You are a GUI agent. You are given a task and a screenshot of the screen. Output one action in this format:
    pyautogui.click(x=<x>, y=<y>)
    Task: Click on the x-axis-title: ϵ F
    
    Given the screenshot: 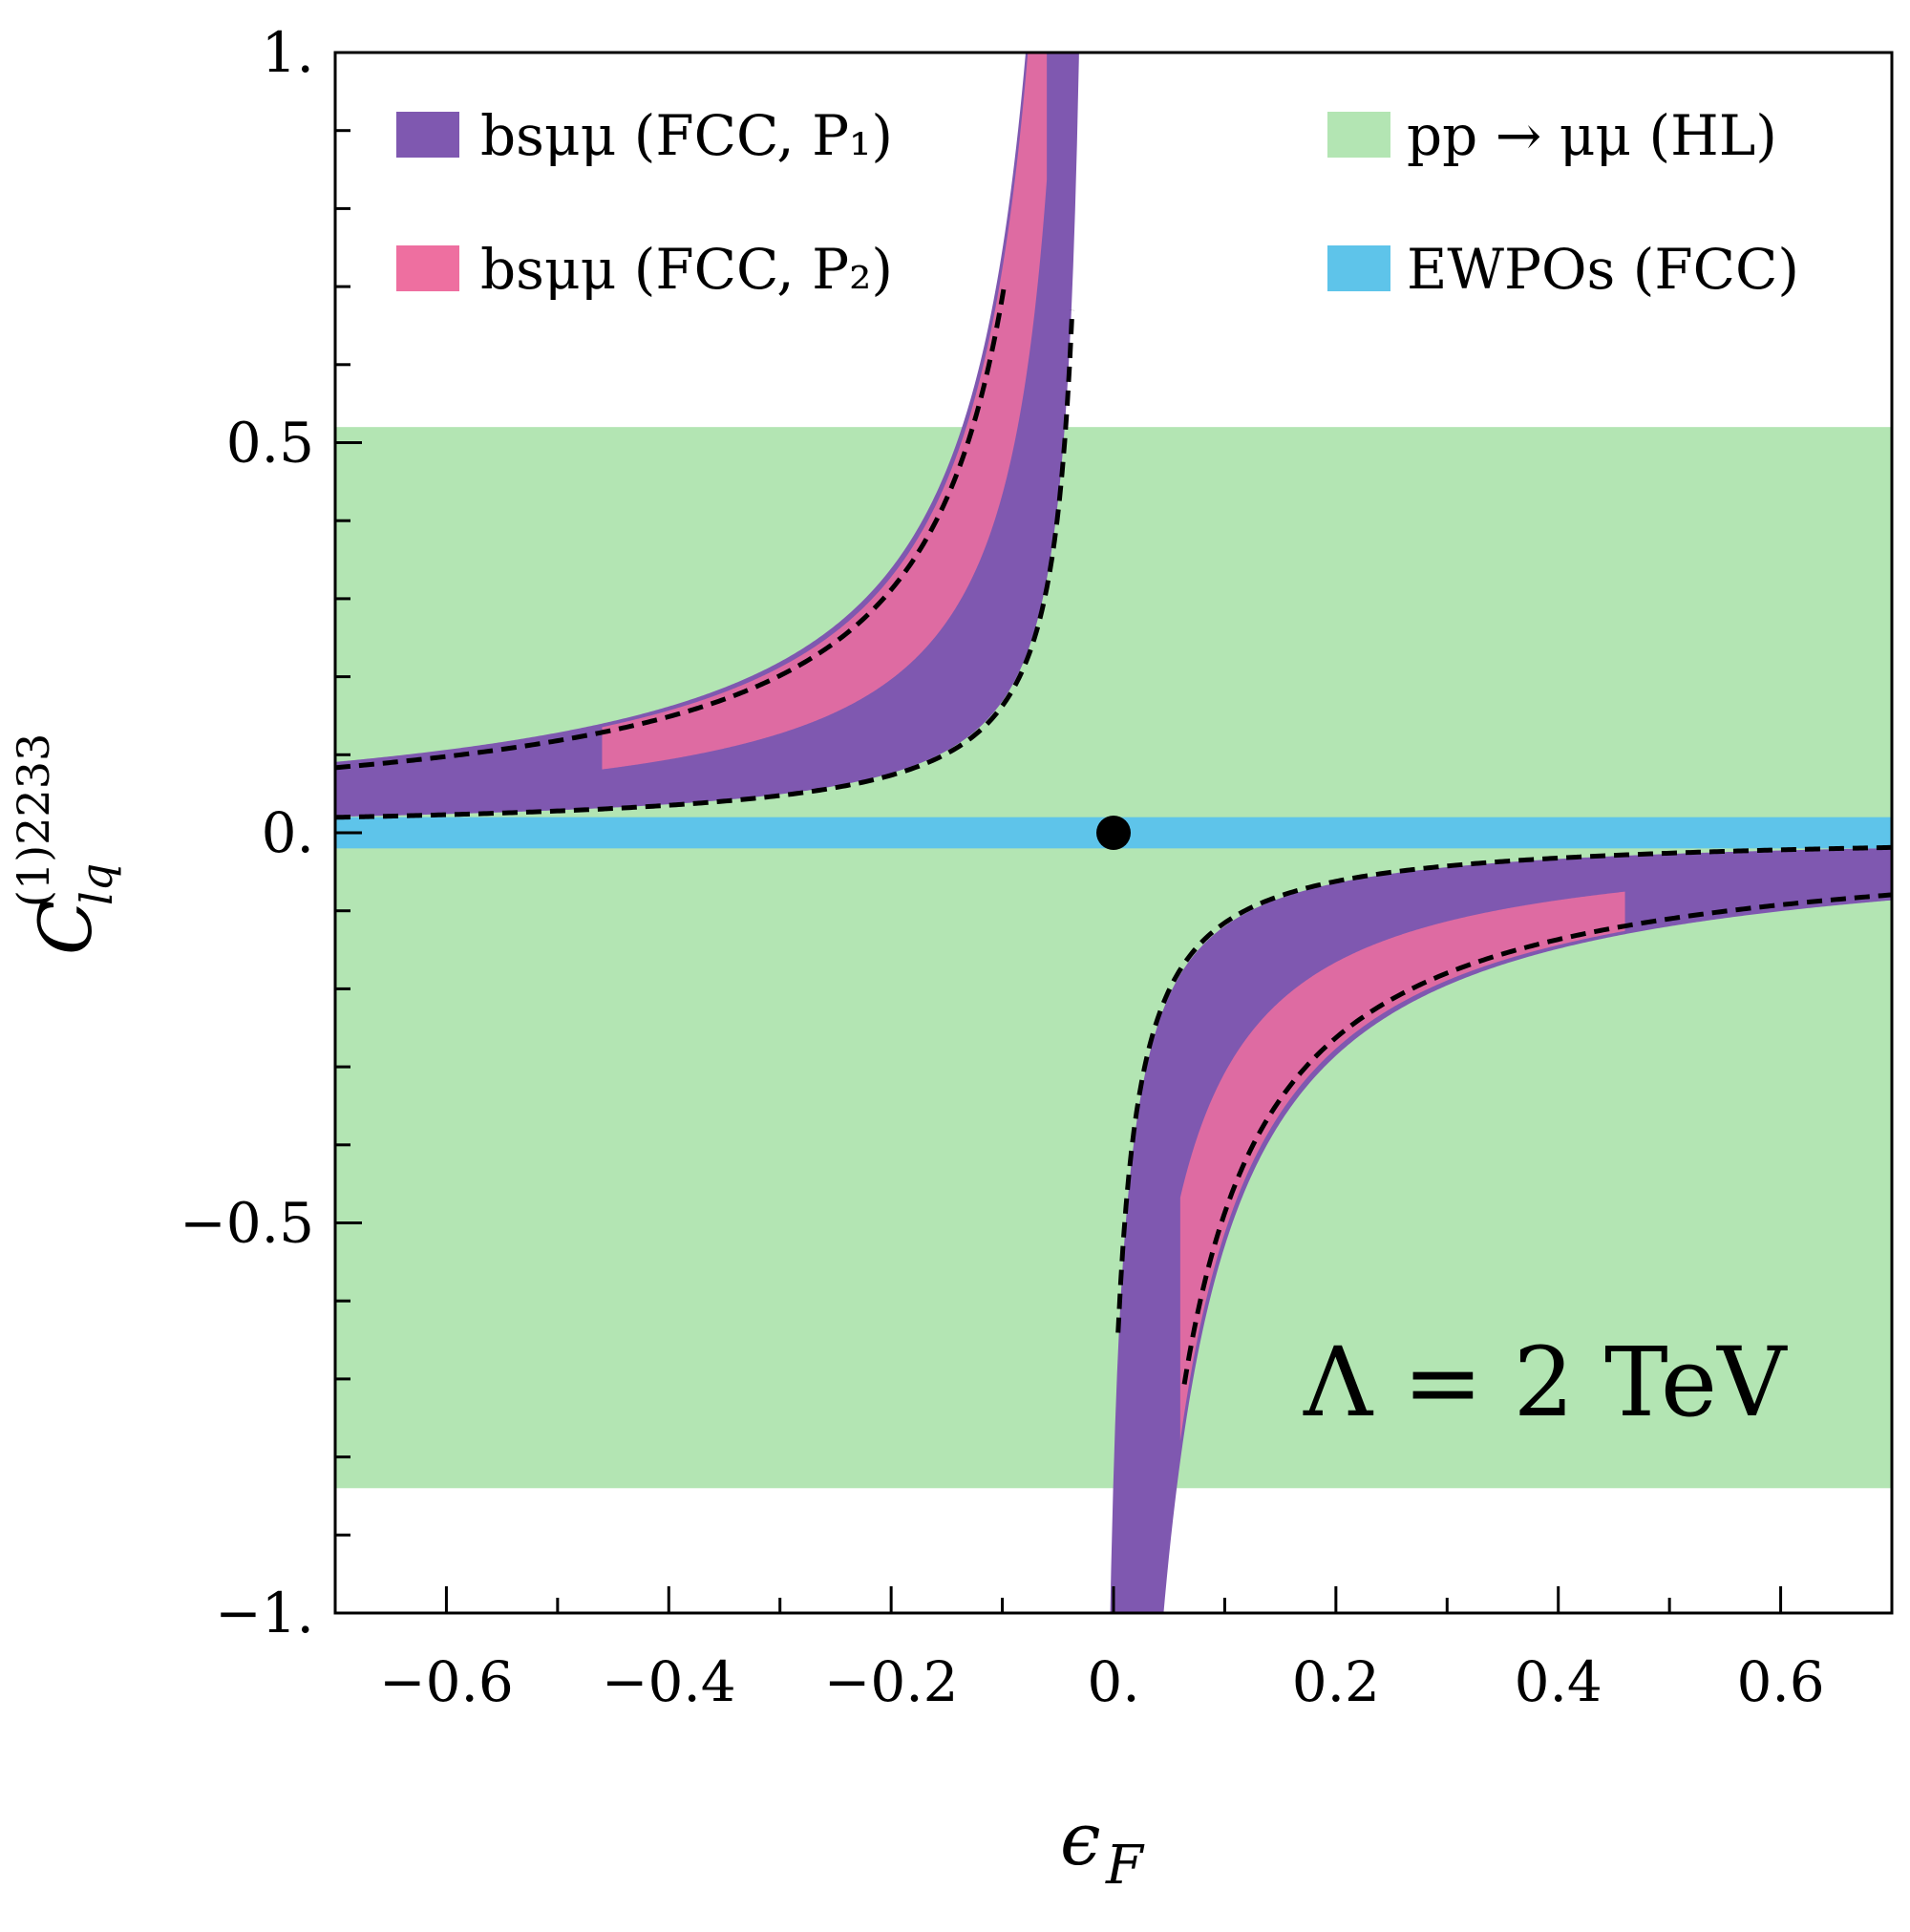 What is the action you would take?
    pyautogui.click(x=1102, y=1846)
    